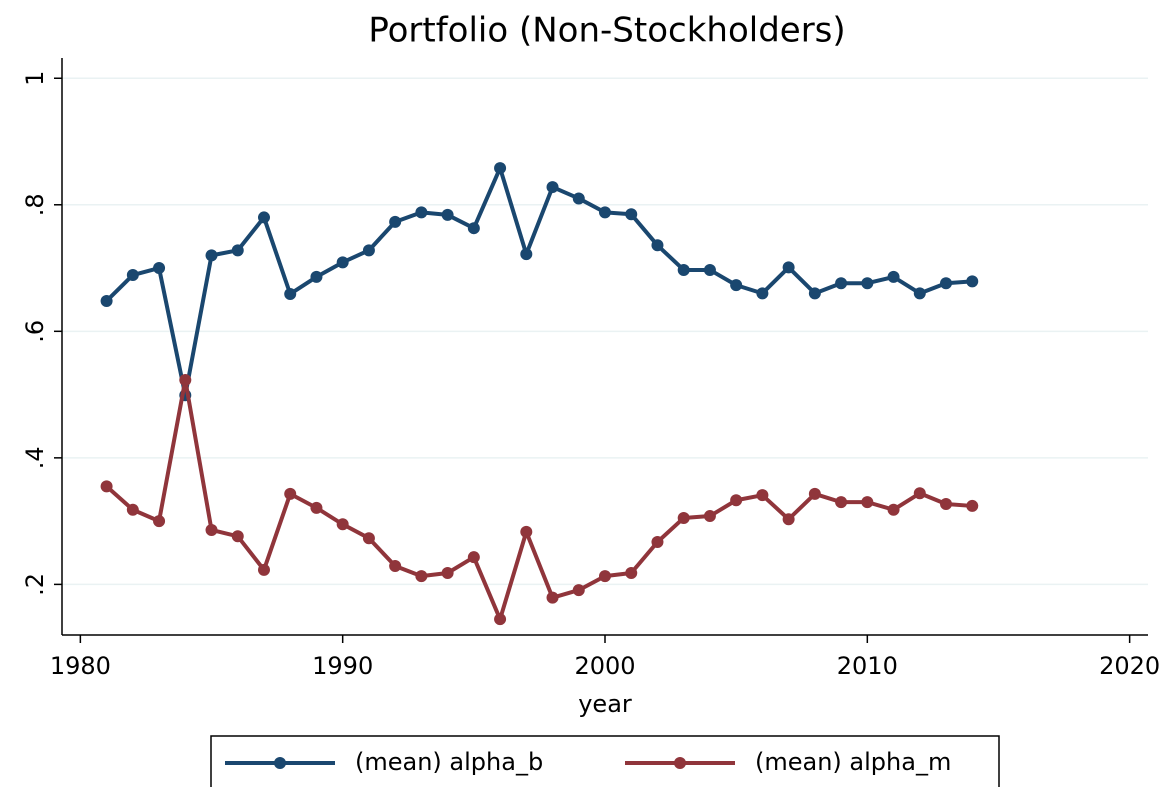  Describe the element at coordinates (605, 704) in the screenshot. I see `x-axis-label: year` at that location.